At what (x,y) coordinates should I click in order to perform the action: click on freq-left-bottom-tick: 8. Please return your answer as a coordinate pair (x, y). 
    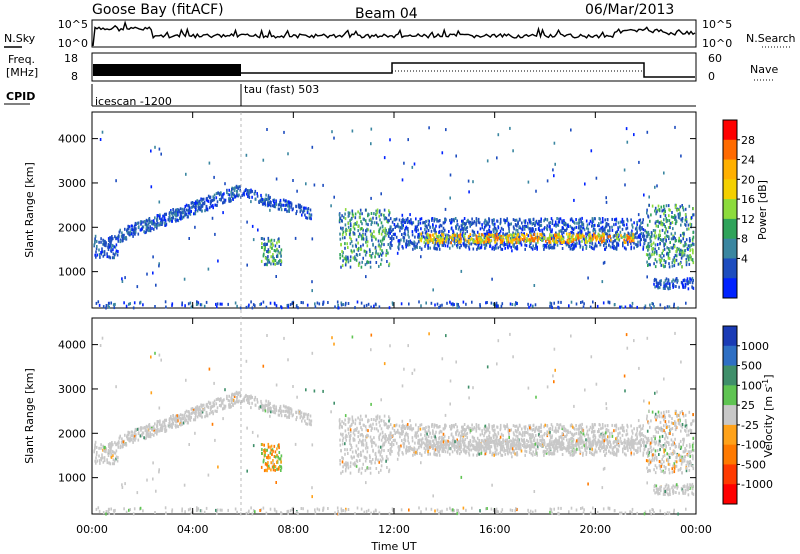
    Looking at the image, I should click on (74, 76).